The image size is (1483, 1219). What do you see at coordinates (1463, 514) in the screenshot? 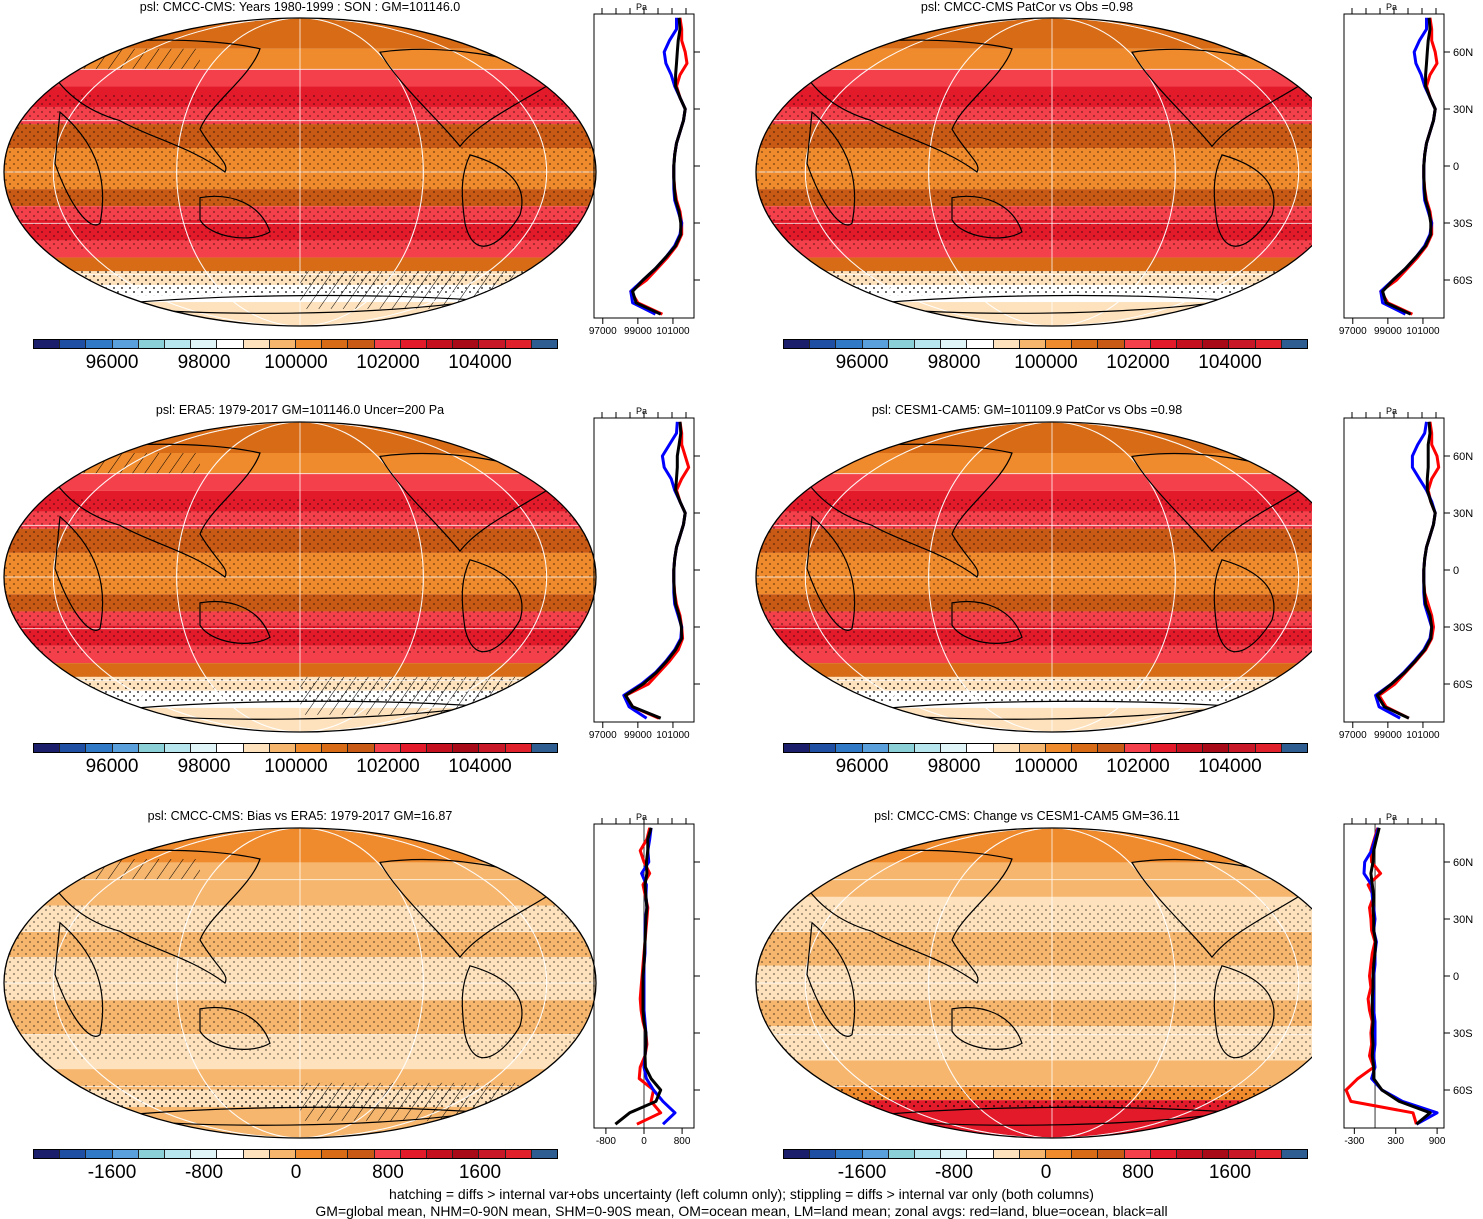
I see `lat-label: 30N` at bounding box center [1463, 514].